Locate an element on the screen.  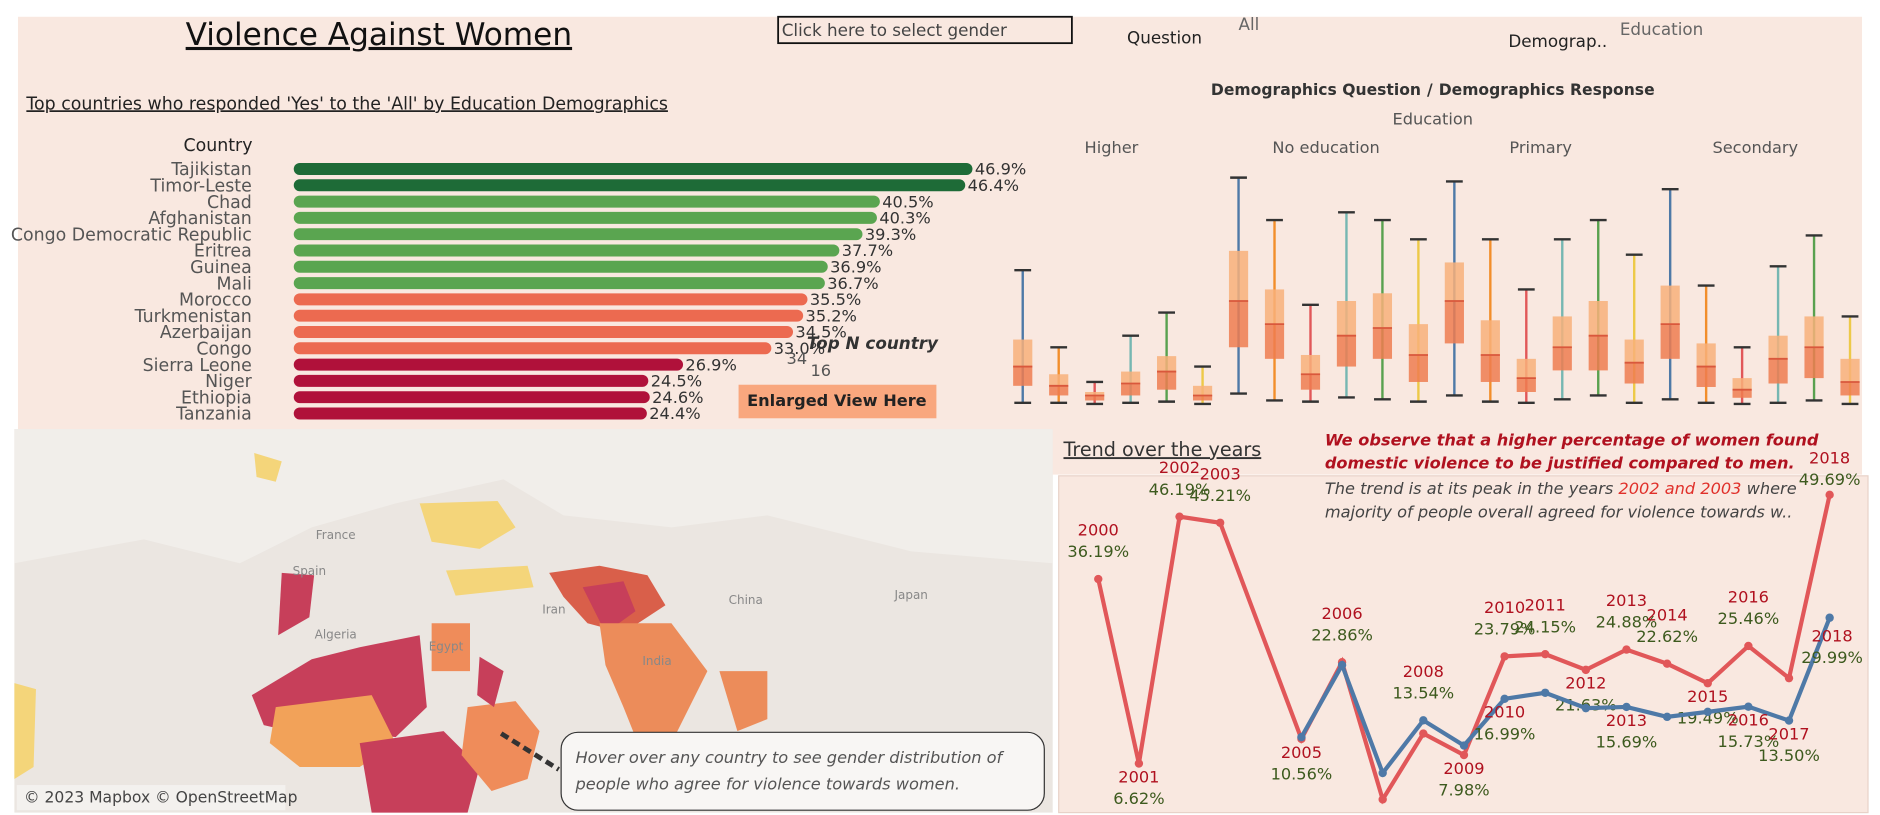
y-tick-label: Guinea is located at coordinates (221, 268).